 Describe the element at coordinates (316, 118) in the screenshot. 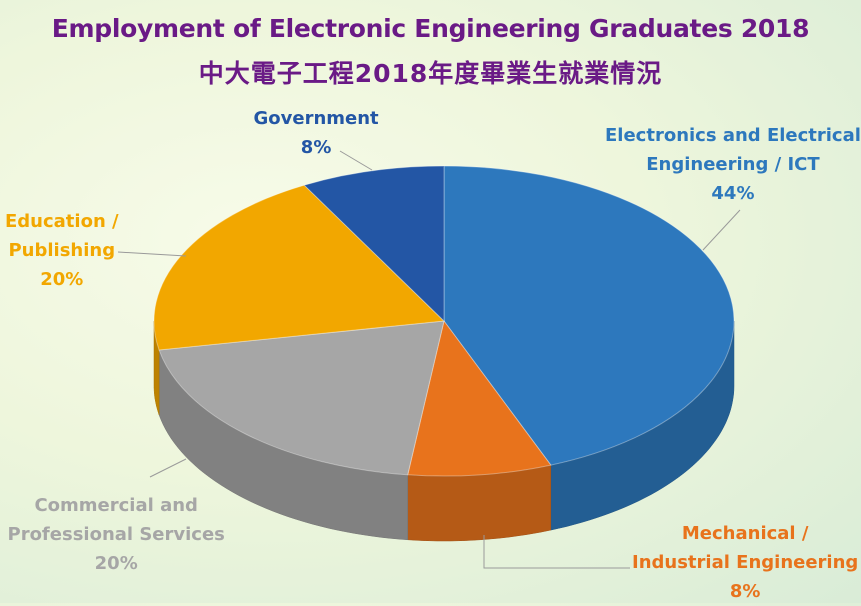

I see `slice-label-line: Government` at that location.